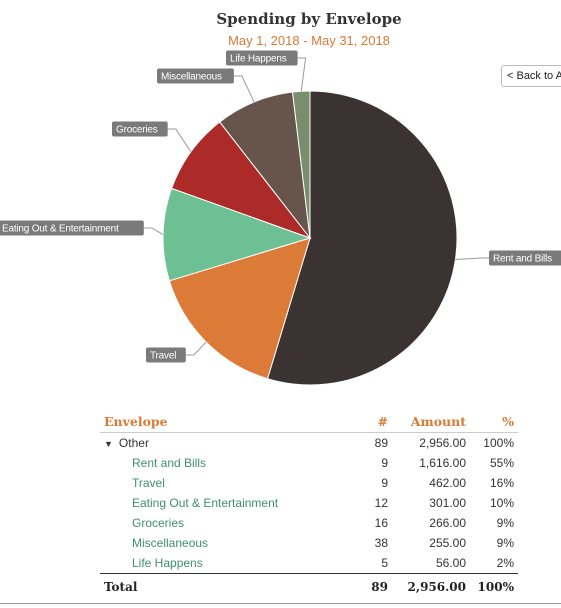 The height and width of the screenshot is (608, 561). What do you see at coordinates (60, 229) in the screenshot?
I see `pie-label-text: Eating Out & Entertainment` at bounding box center [60, 229].